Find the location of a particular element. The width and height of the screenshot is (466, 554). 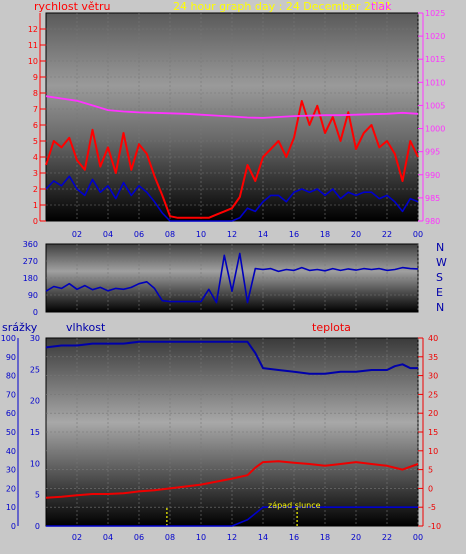

panel-3-xtick-08: 08 is located at coordinates (170, 537).